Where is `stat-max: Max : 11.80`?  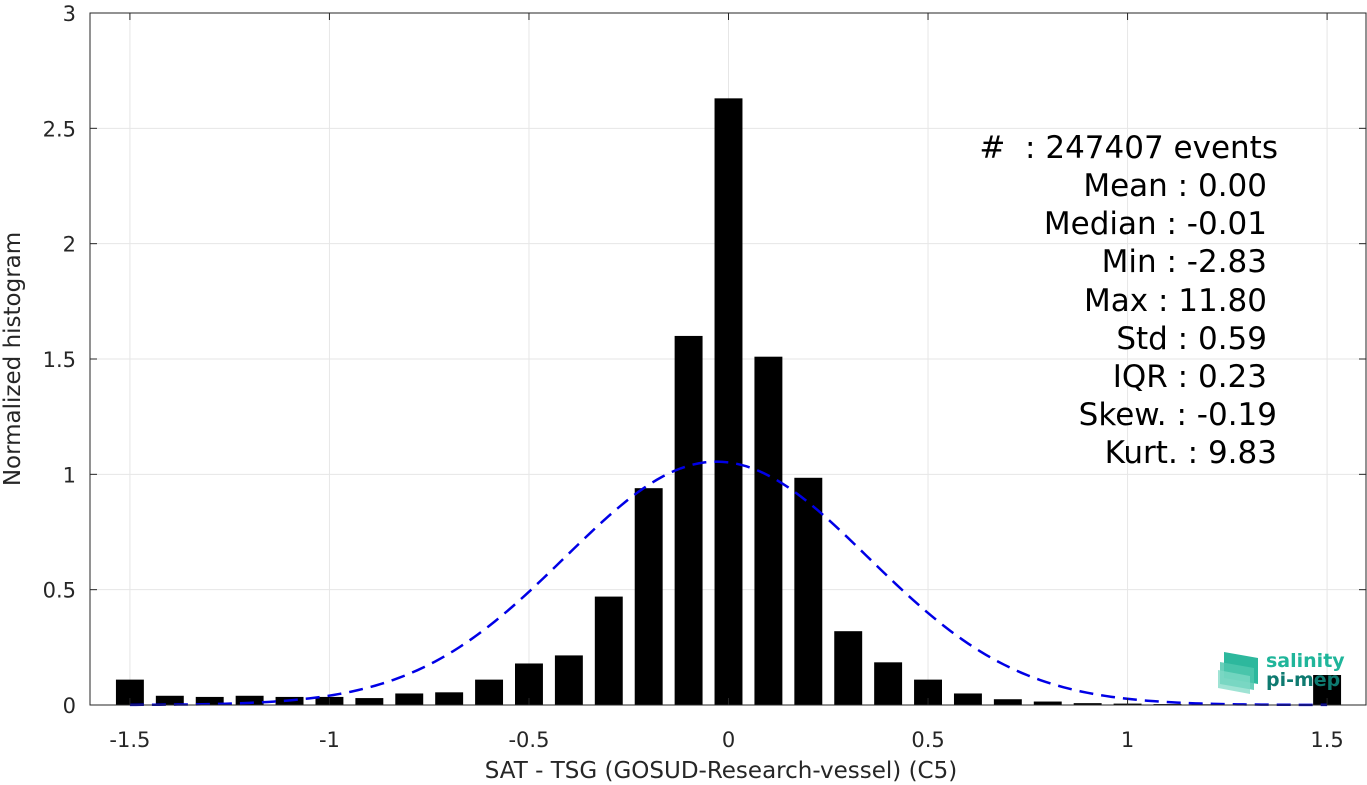
stat-max: Max : 11.80 is located at coordinates (1175, 301).